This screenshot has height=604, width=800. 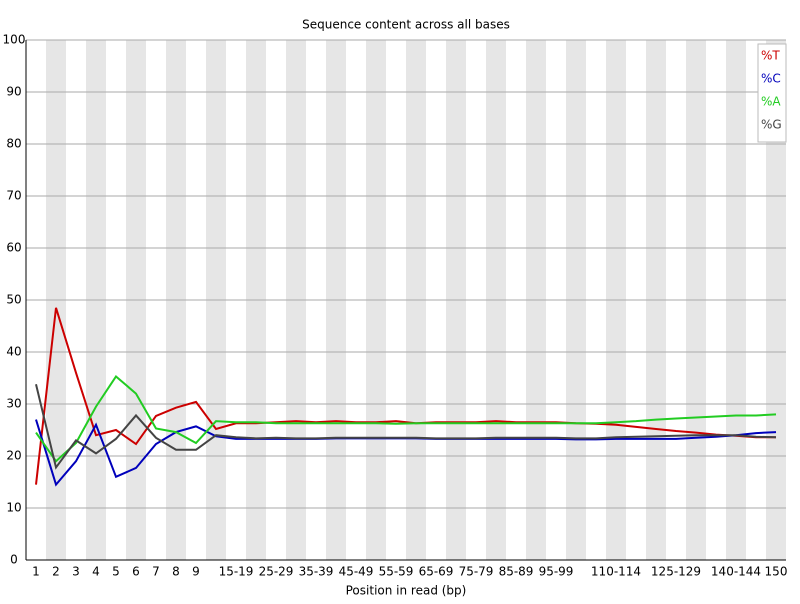 What do you see at coordinates (13, 92) in the screenshot?
I see `y-tick-label: 90` at bounding box center [13, 92].